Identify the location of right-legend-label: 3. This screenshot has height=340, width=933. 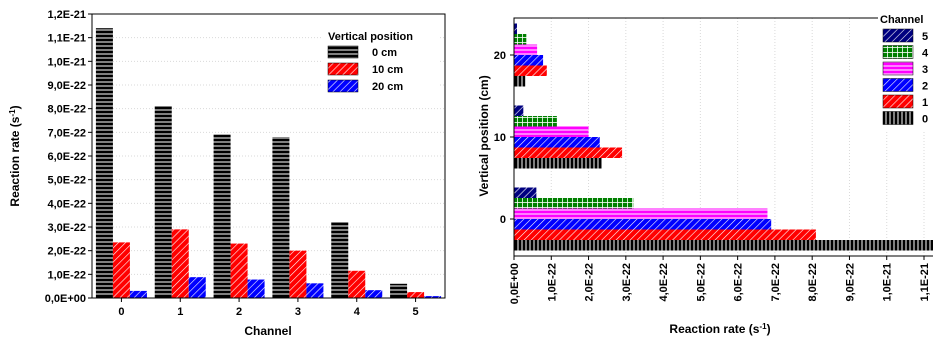
(925, 70).